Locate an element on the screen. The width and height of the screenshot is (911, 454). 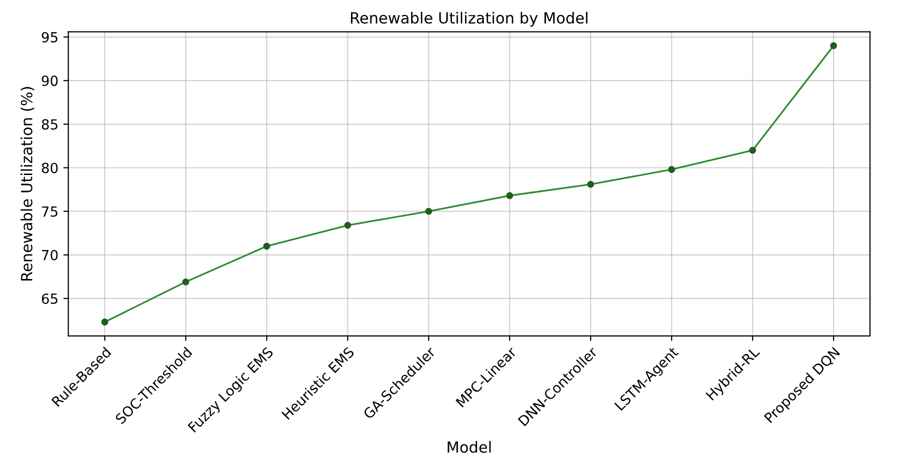
y-tick-label: 85 is located at coordinates (50, 124).